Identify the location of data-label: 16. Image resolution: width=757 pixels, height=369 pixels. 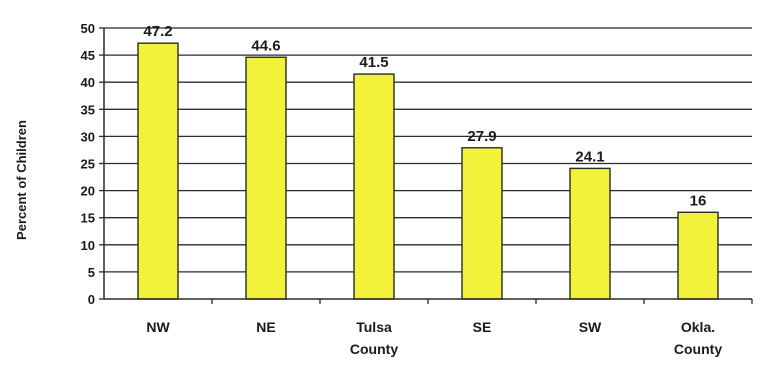
(698, 200).